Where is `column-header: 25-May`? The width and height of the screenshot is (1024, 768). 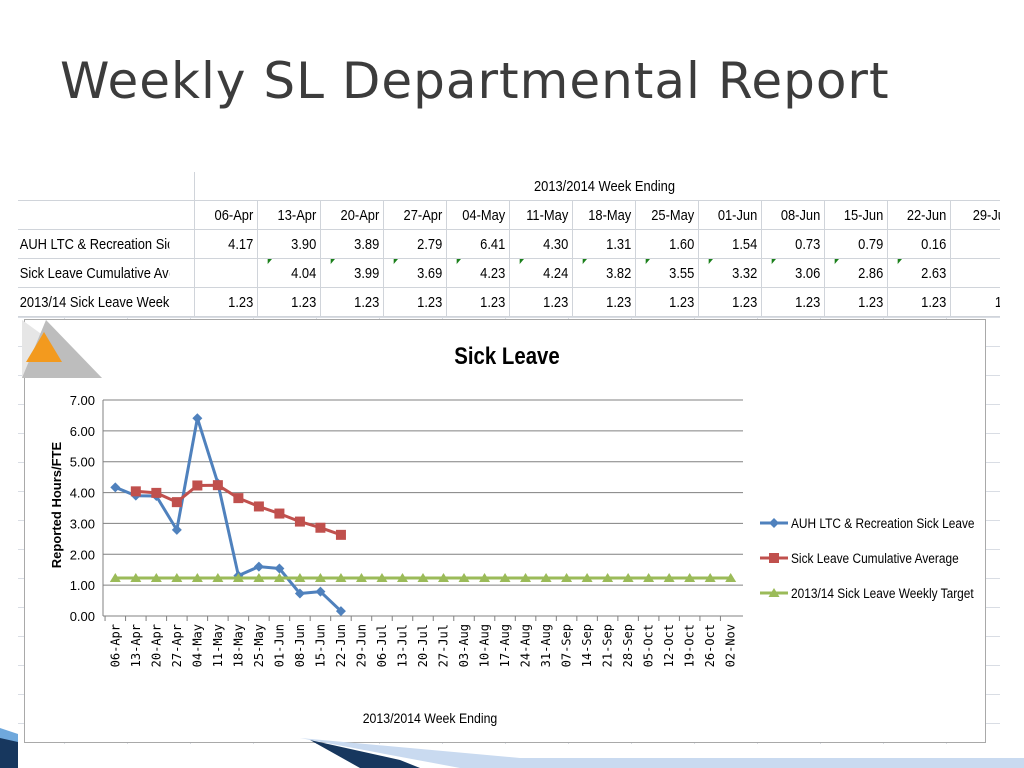 column-header: 25-May is located at coordinates (671, 215).